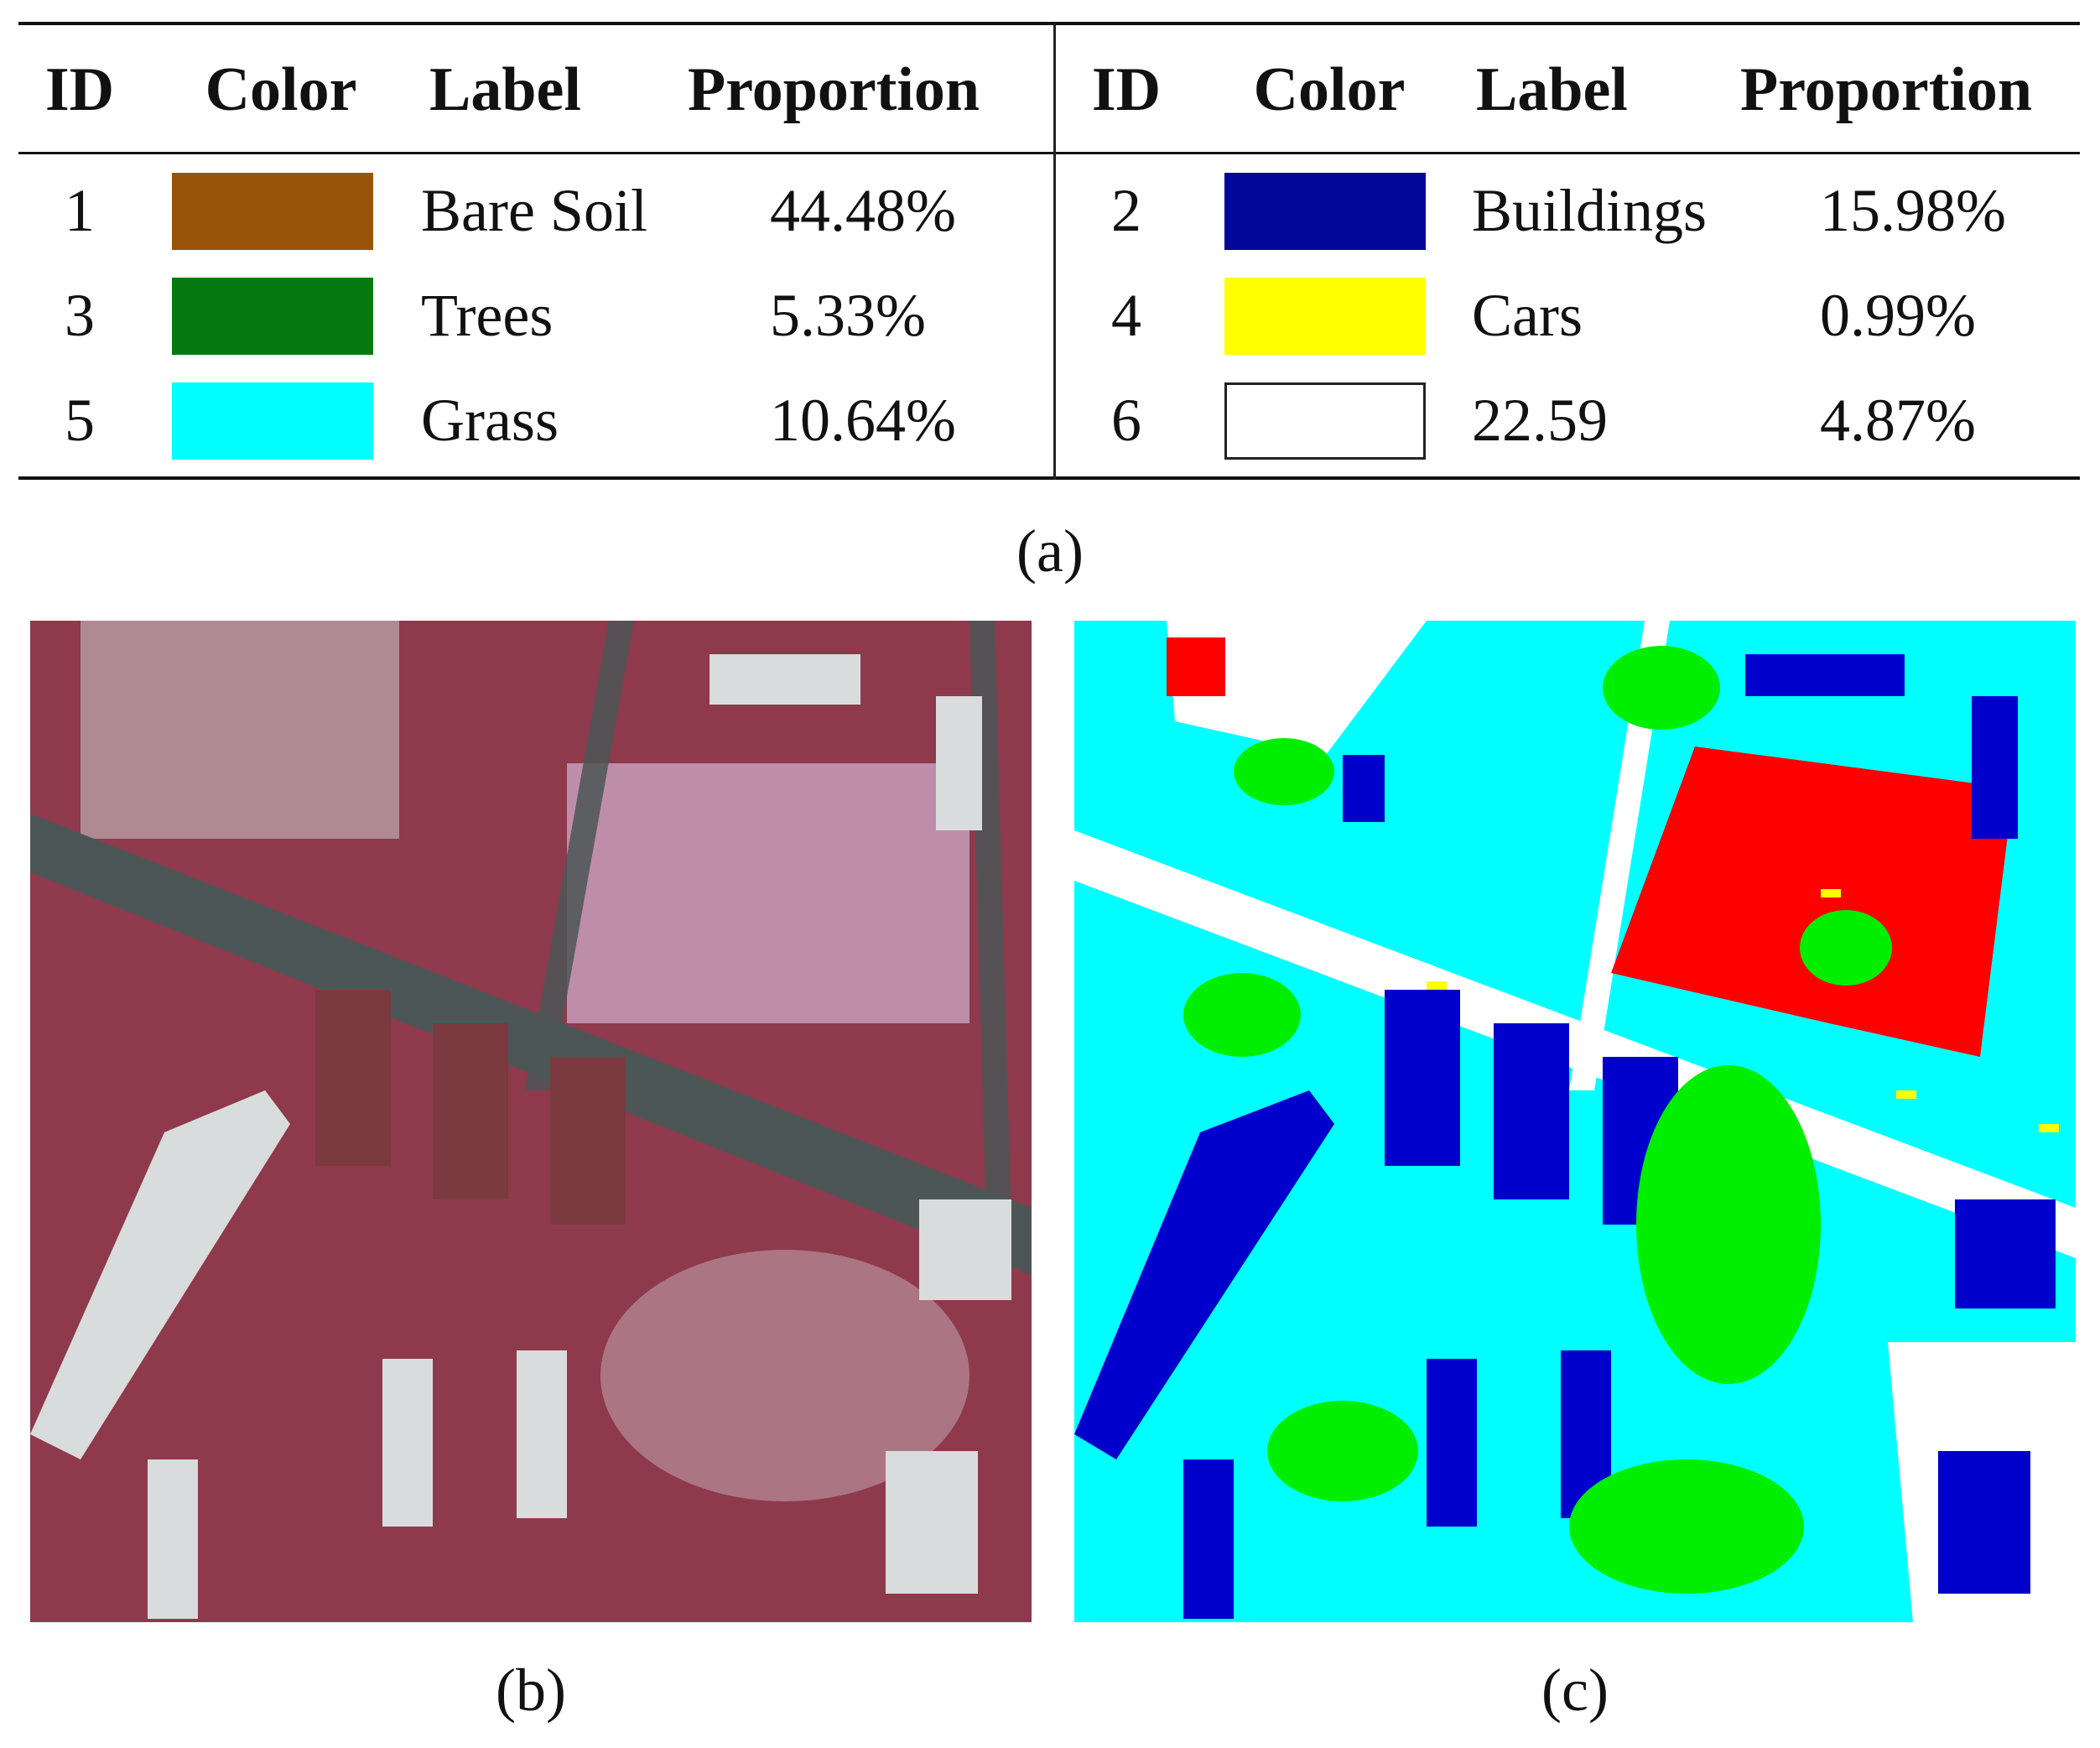 This screenshot has height=1748, width=2100. I want to click on row-proportion: 5.33%, so click(848, 315).